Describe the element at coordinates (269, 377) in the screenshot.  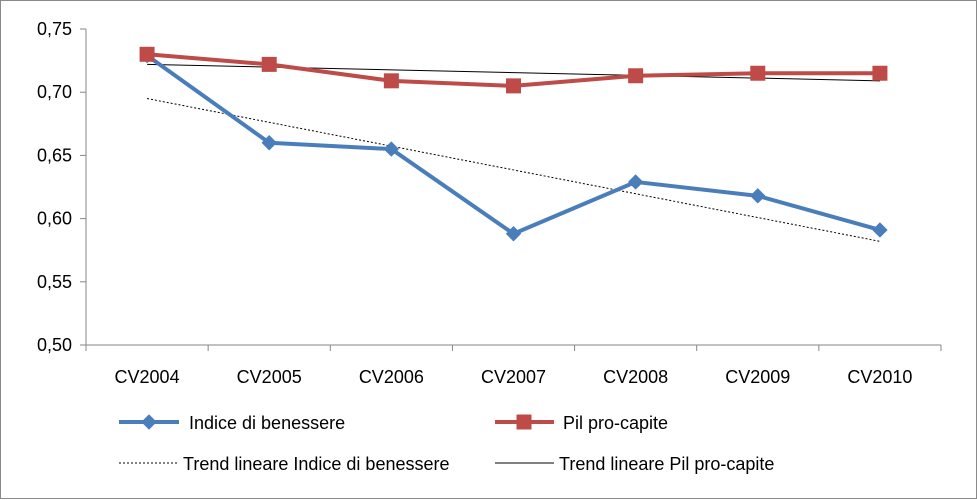
I see `x-tick-label: CV2005` at that location.